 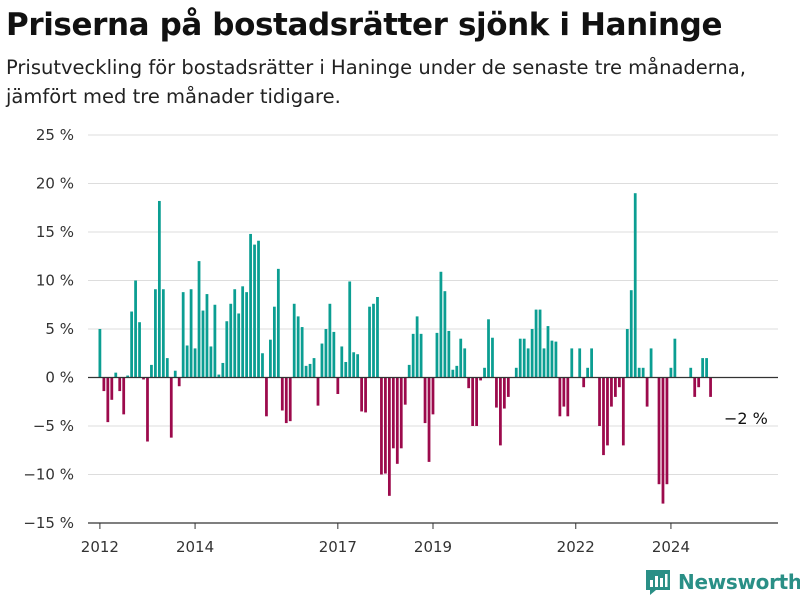 I want to click on x-tick-label: 2012, so click(x=100, y=547).